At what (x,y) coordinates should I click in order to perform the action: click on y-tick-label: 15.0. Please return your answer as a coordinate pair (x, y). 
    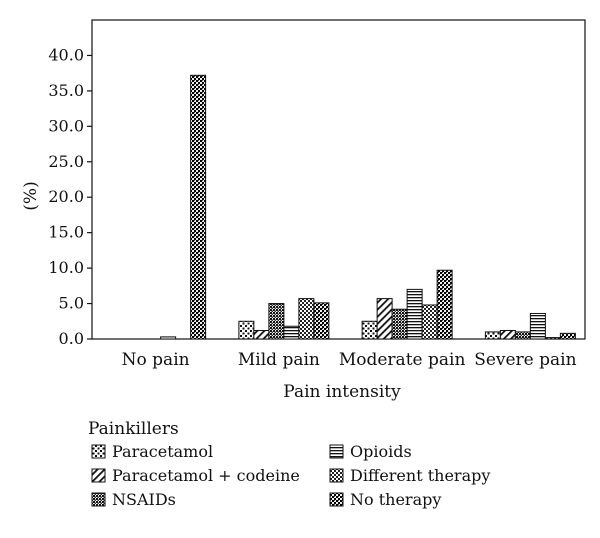
    Looking at the image, I should click on (66, 232).